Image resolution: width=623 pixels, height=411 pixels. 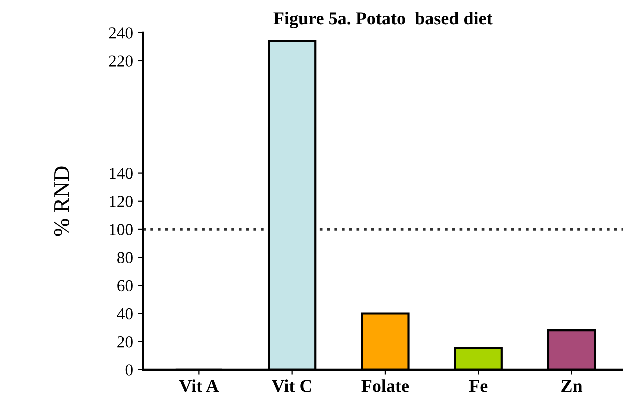 What do you see at coordinates (129, 370) in the screenshot?
I see `y-tick-label: 0` at bounding box center [129, 370].